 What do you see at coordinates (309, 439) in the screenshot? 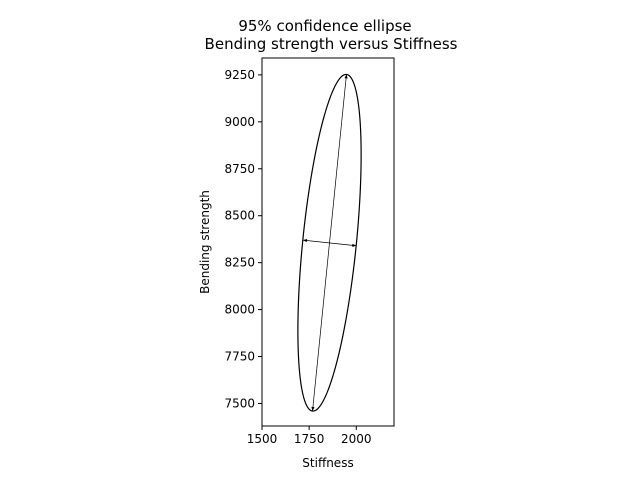
I see `x-tick-label: 1750` at bounding box center [309, 439].